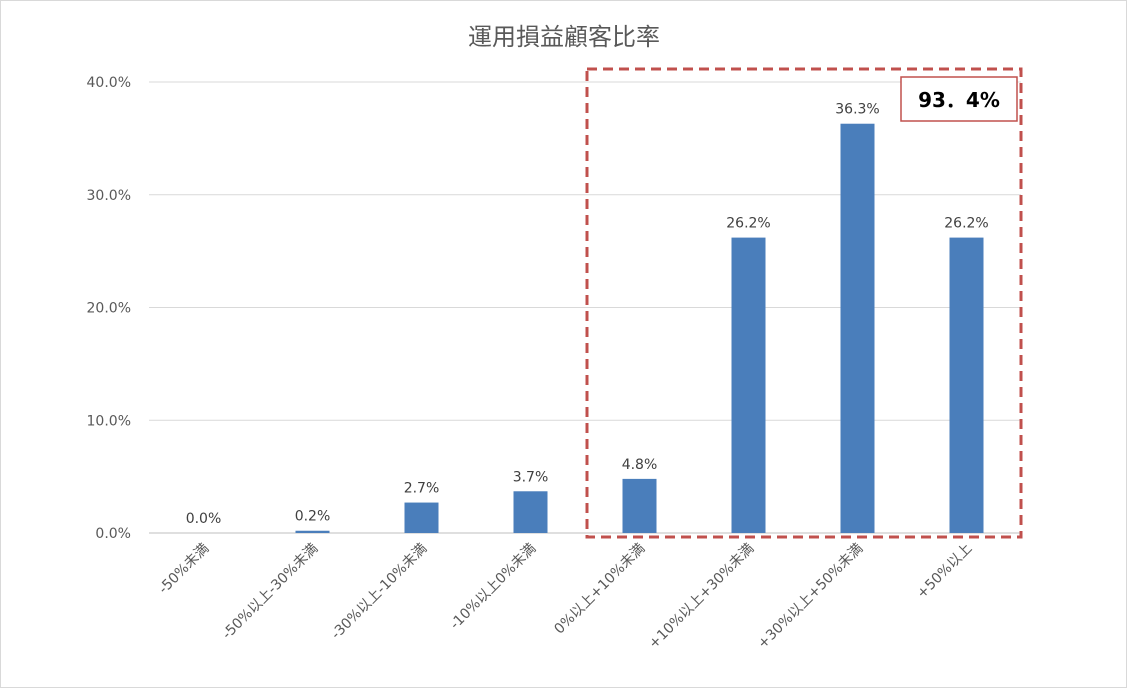  Describe the element at coordinates (109, 421) in the screenshot. I see `y-tick-label: 10.0%` at that location.